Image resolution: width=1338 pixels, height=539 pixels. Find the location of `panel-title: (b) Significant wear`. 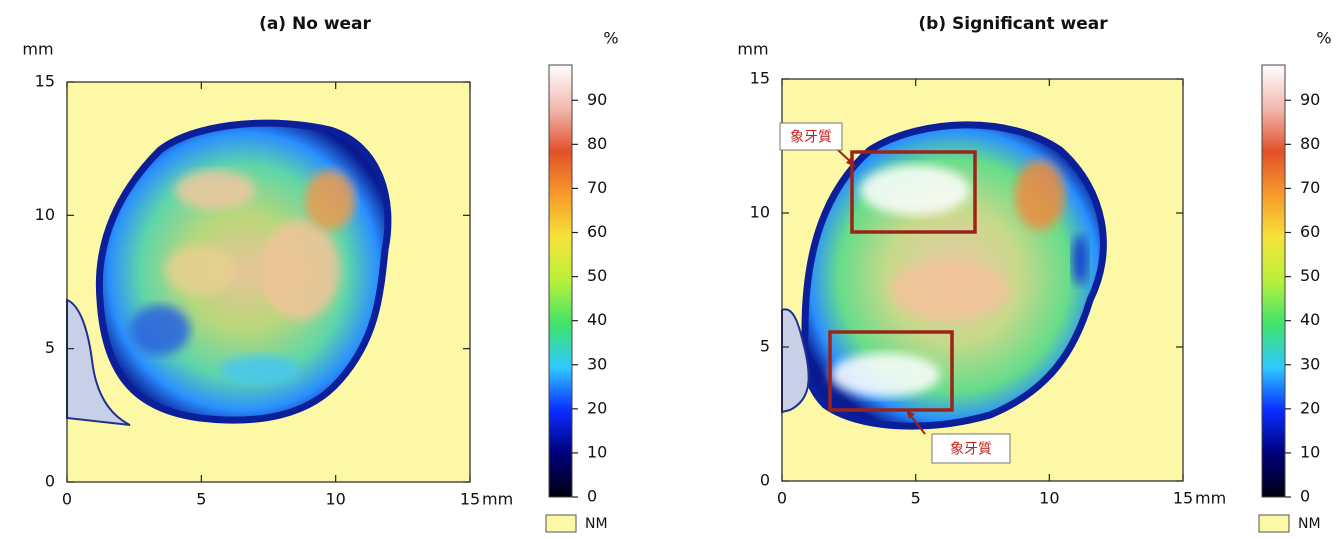

panel-title: (b) Significant wear is located at coordinates (1013, 24).